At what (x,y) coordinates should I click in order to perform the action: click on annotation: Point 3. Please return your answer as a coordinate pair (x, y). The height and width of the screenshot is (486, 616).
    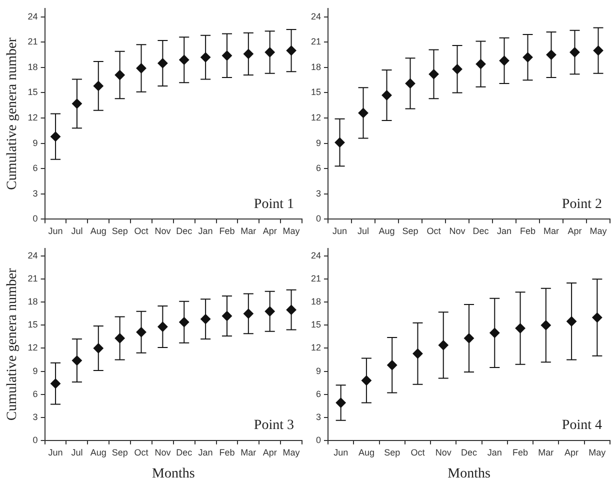
    Looking at the image, I should click on (274, 426).